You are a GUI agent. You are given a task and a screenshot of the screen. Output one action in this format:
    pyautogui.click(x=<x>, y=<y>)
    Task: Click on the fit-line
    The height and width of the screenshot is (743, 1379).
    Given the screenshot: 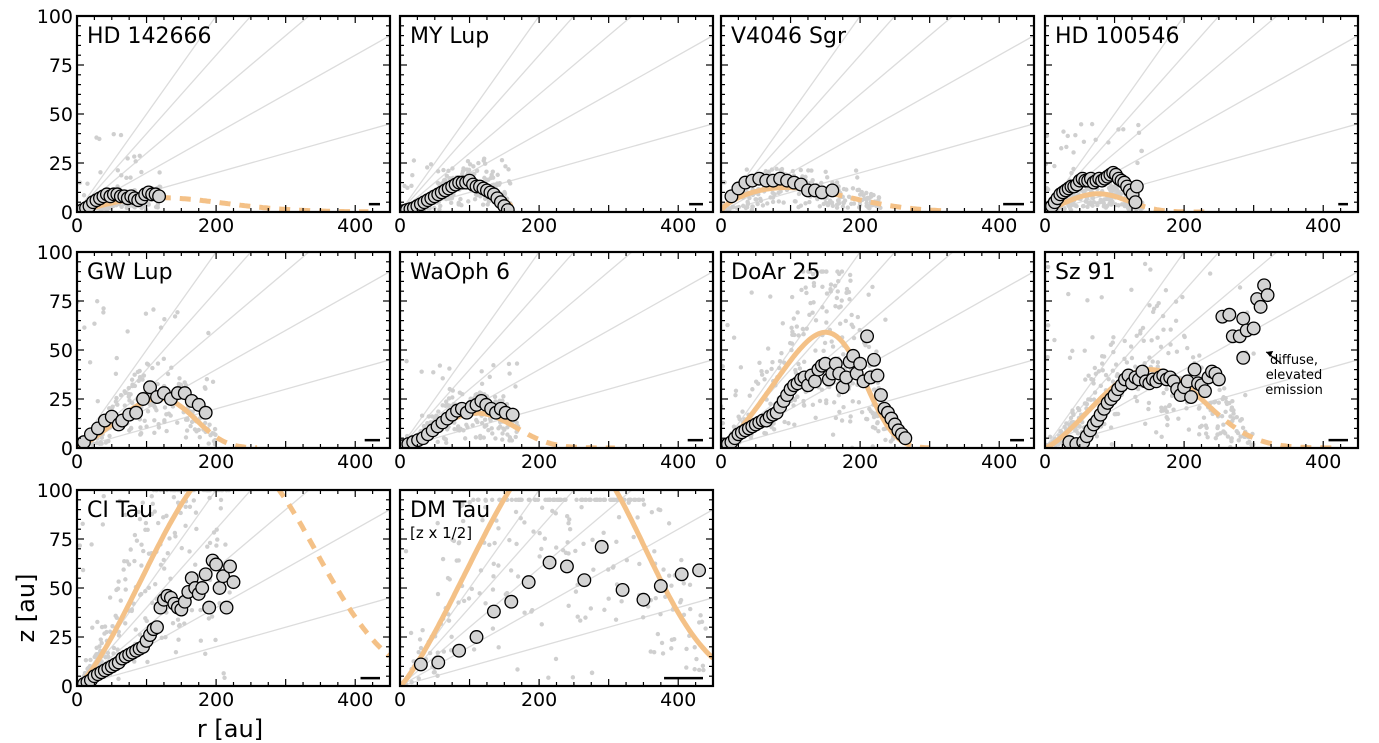 What is the action you would take?
    pyautogui.click(x=135, y=588)
    